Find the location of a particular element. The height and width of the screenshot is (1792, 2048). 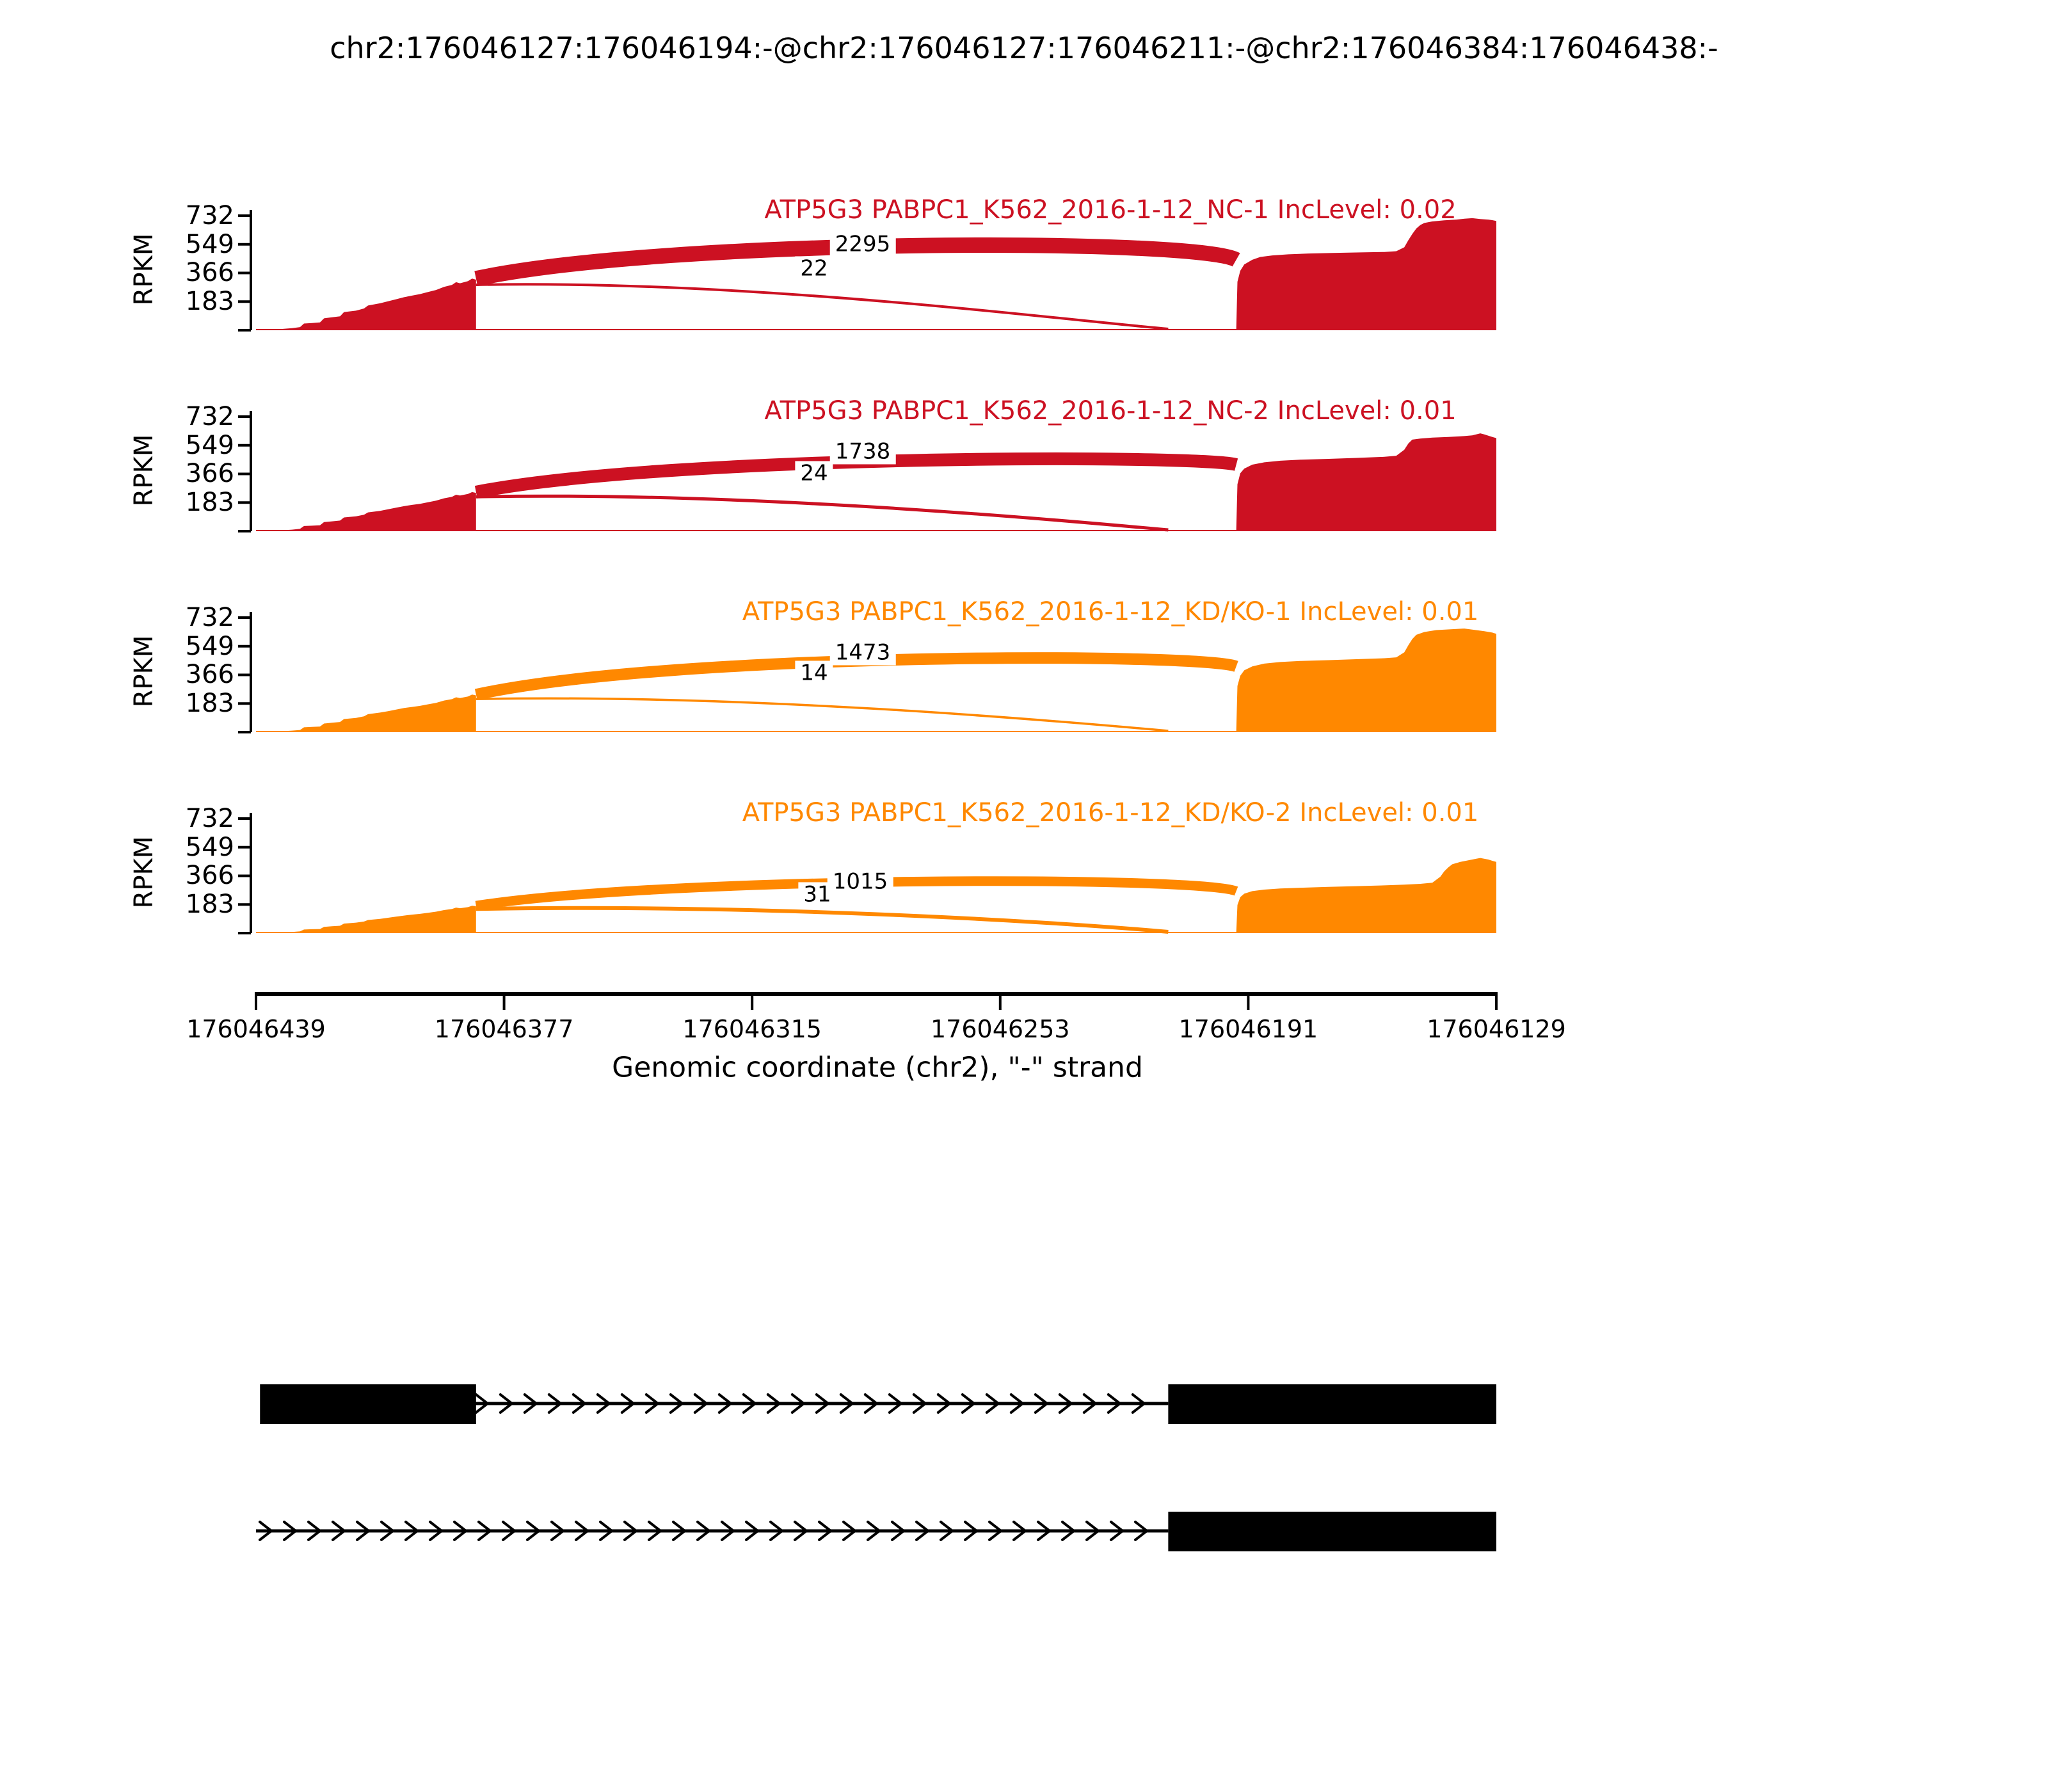

x-tick-label: 176046377 is located at coordinates (504, 1029).